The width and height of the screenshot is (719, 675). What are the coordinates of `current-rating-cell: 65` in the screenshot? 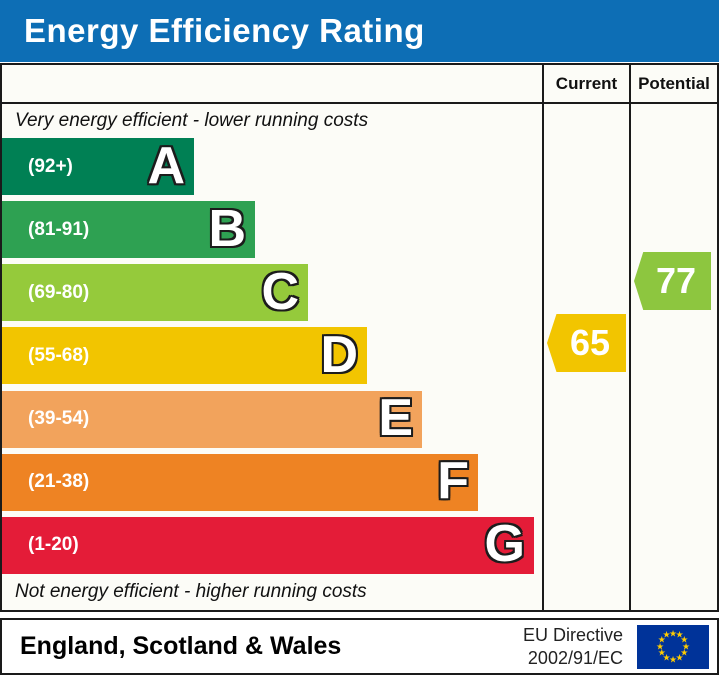 It's located at (585, 357).